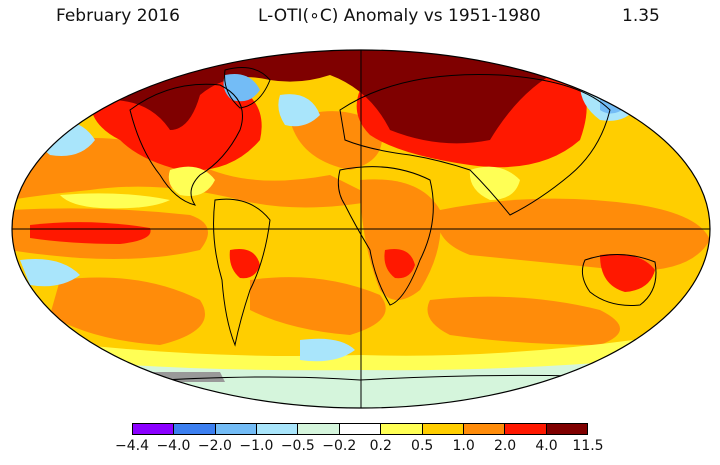  I want to click on coast-south-america, so click(242, 272).